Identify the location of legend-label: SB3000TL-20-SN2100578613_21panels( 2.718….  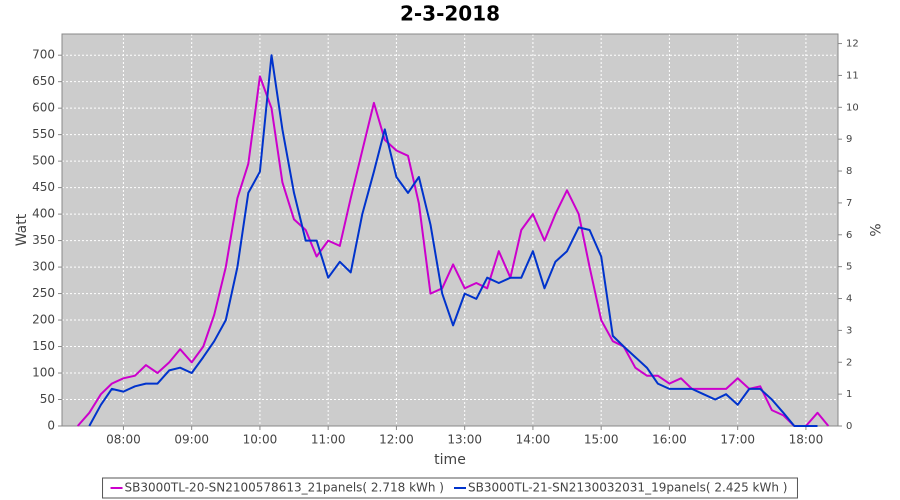
(284, 488).